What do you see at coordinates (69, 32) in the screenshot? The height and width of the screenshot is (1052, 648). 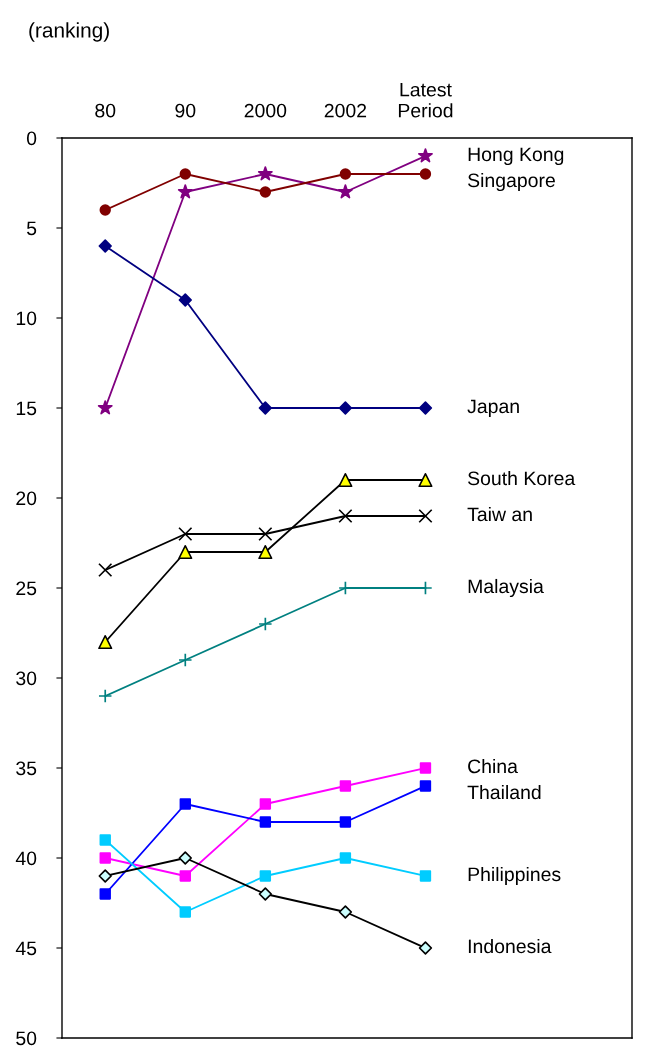 I see `y-axis-title: (ranking)` at bounding box center [69, 32].